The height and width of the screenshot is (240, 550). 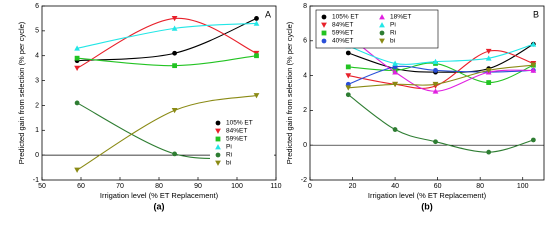 I want to click on y-tick-label: -2, so click(x=304, y=180).